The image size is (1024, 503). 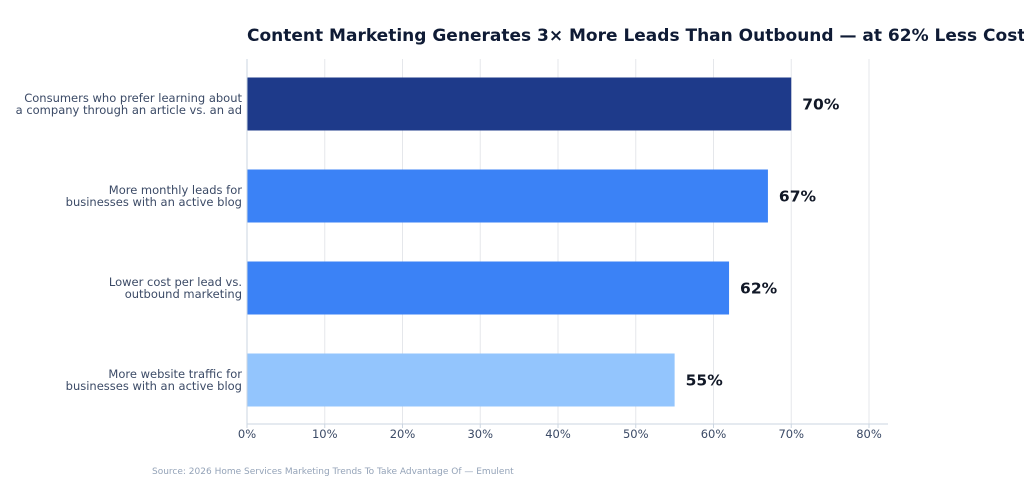 I want to click on x-tick-label: 50%, so click(x=636, y=434).